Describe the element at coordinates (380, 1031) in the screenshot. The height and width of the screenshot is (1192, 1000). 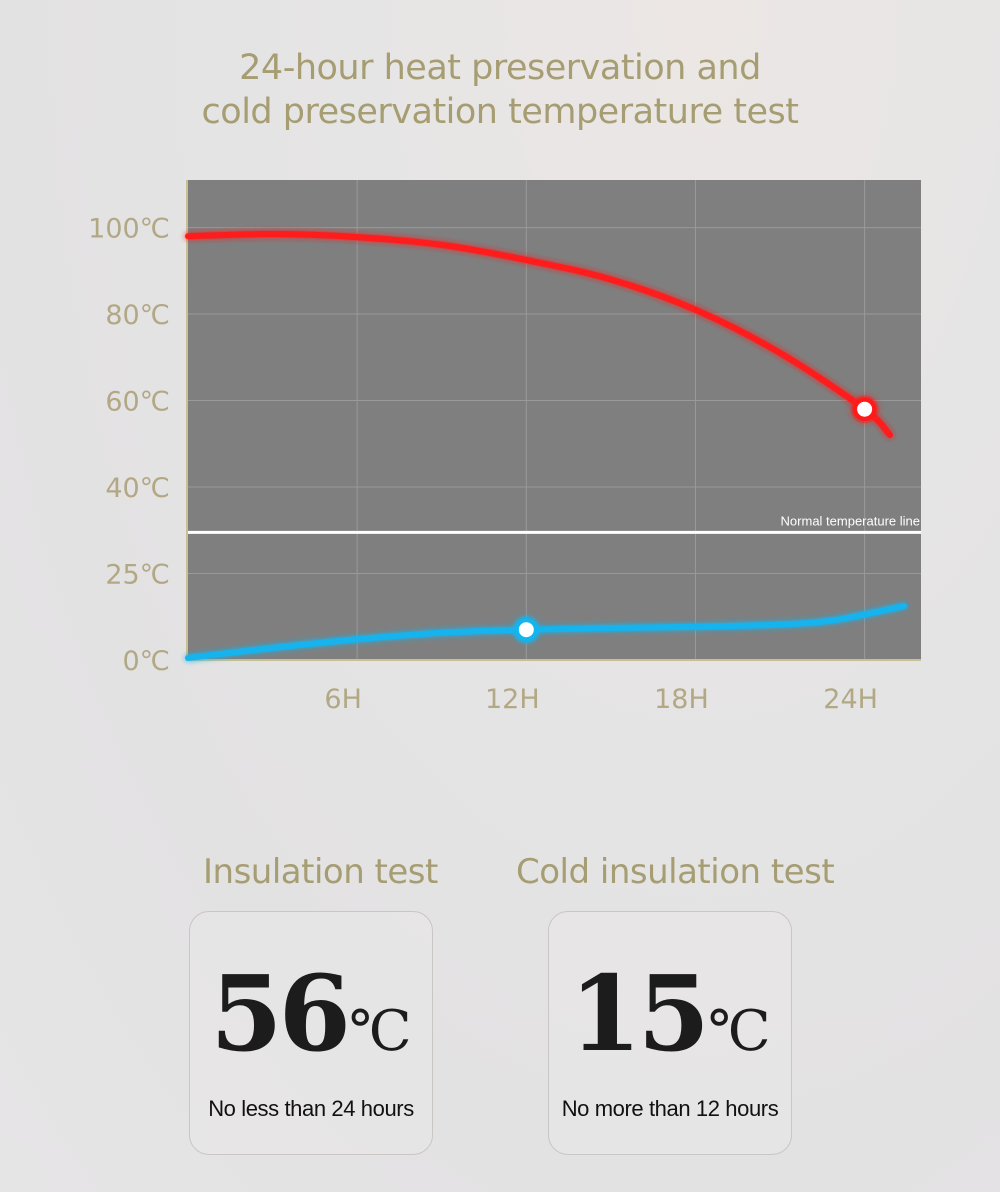
I see `insulation-value-unit: ℃` at that location.